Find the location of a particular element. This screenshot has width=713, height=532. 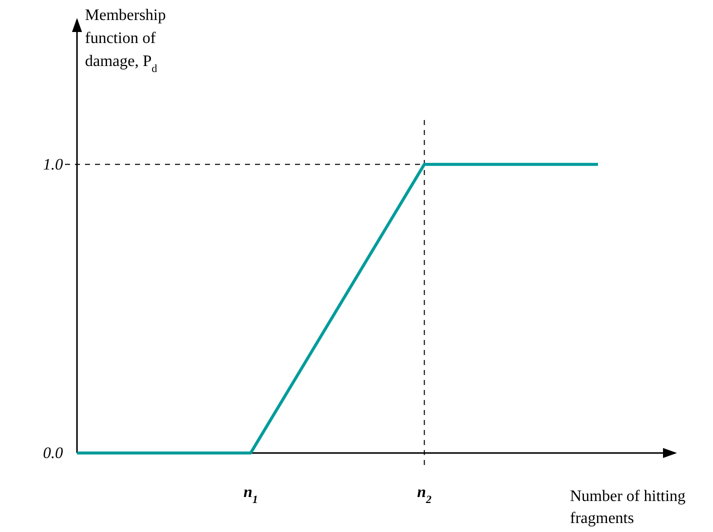

y-tick-label: 1.0 is located at coordinates (53, 165).